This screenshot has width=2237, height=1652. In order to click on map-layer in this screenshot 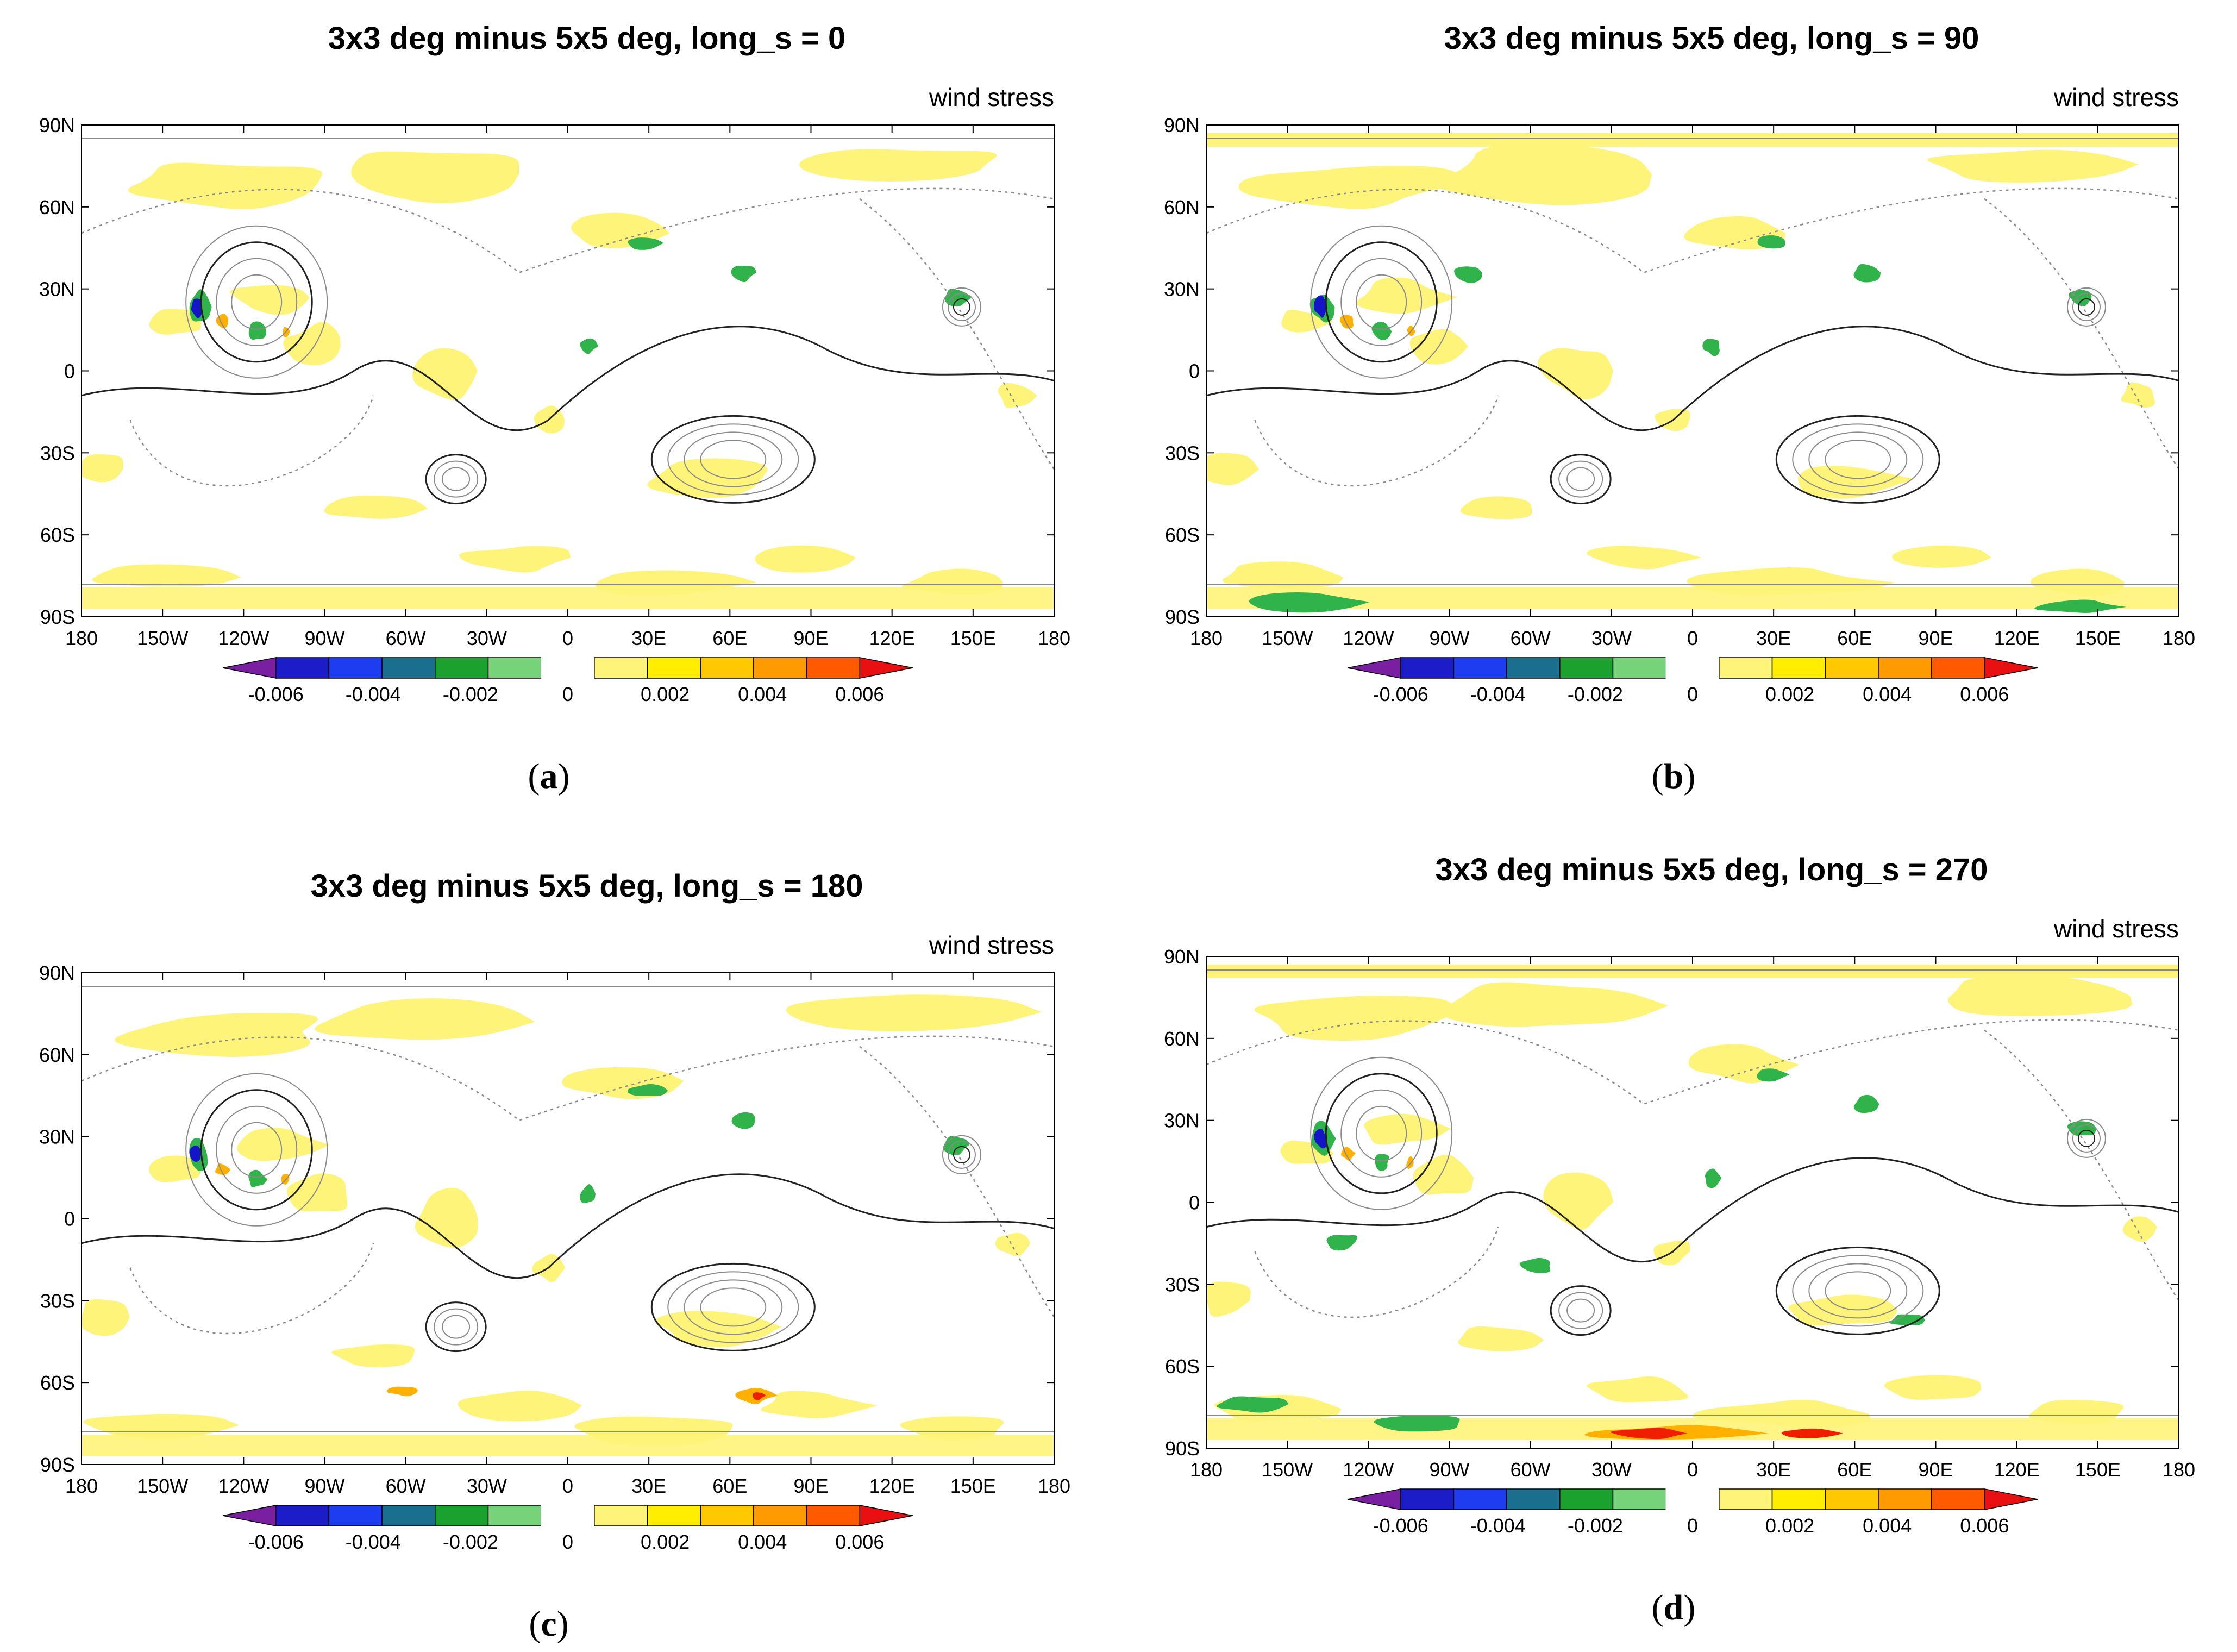, I will do `click(1692, 1202)`.